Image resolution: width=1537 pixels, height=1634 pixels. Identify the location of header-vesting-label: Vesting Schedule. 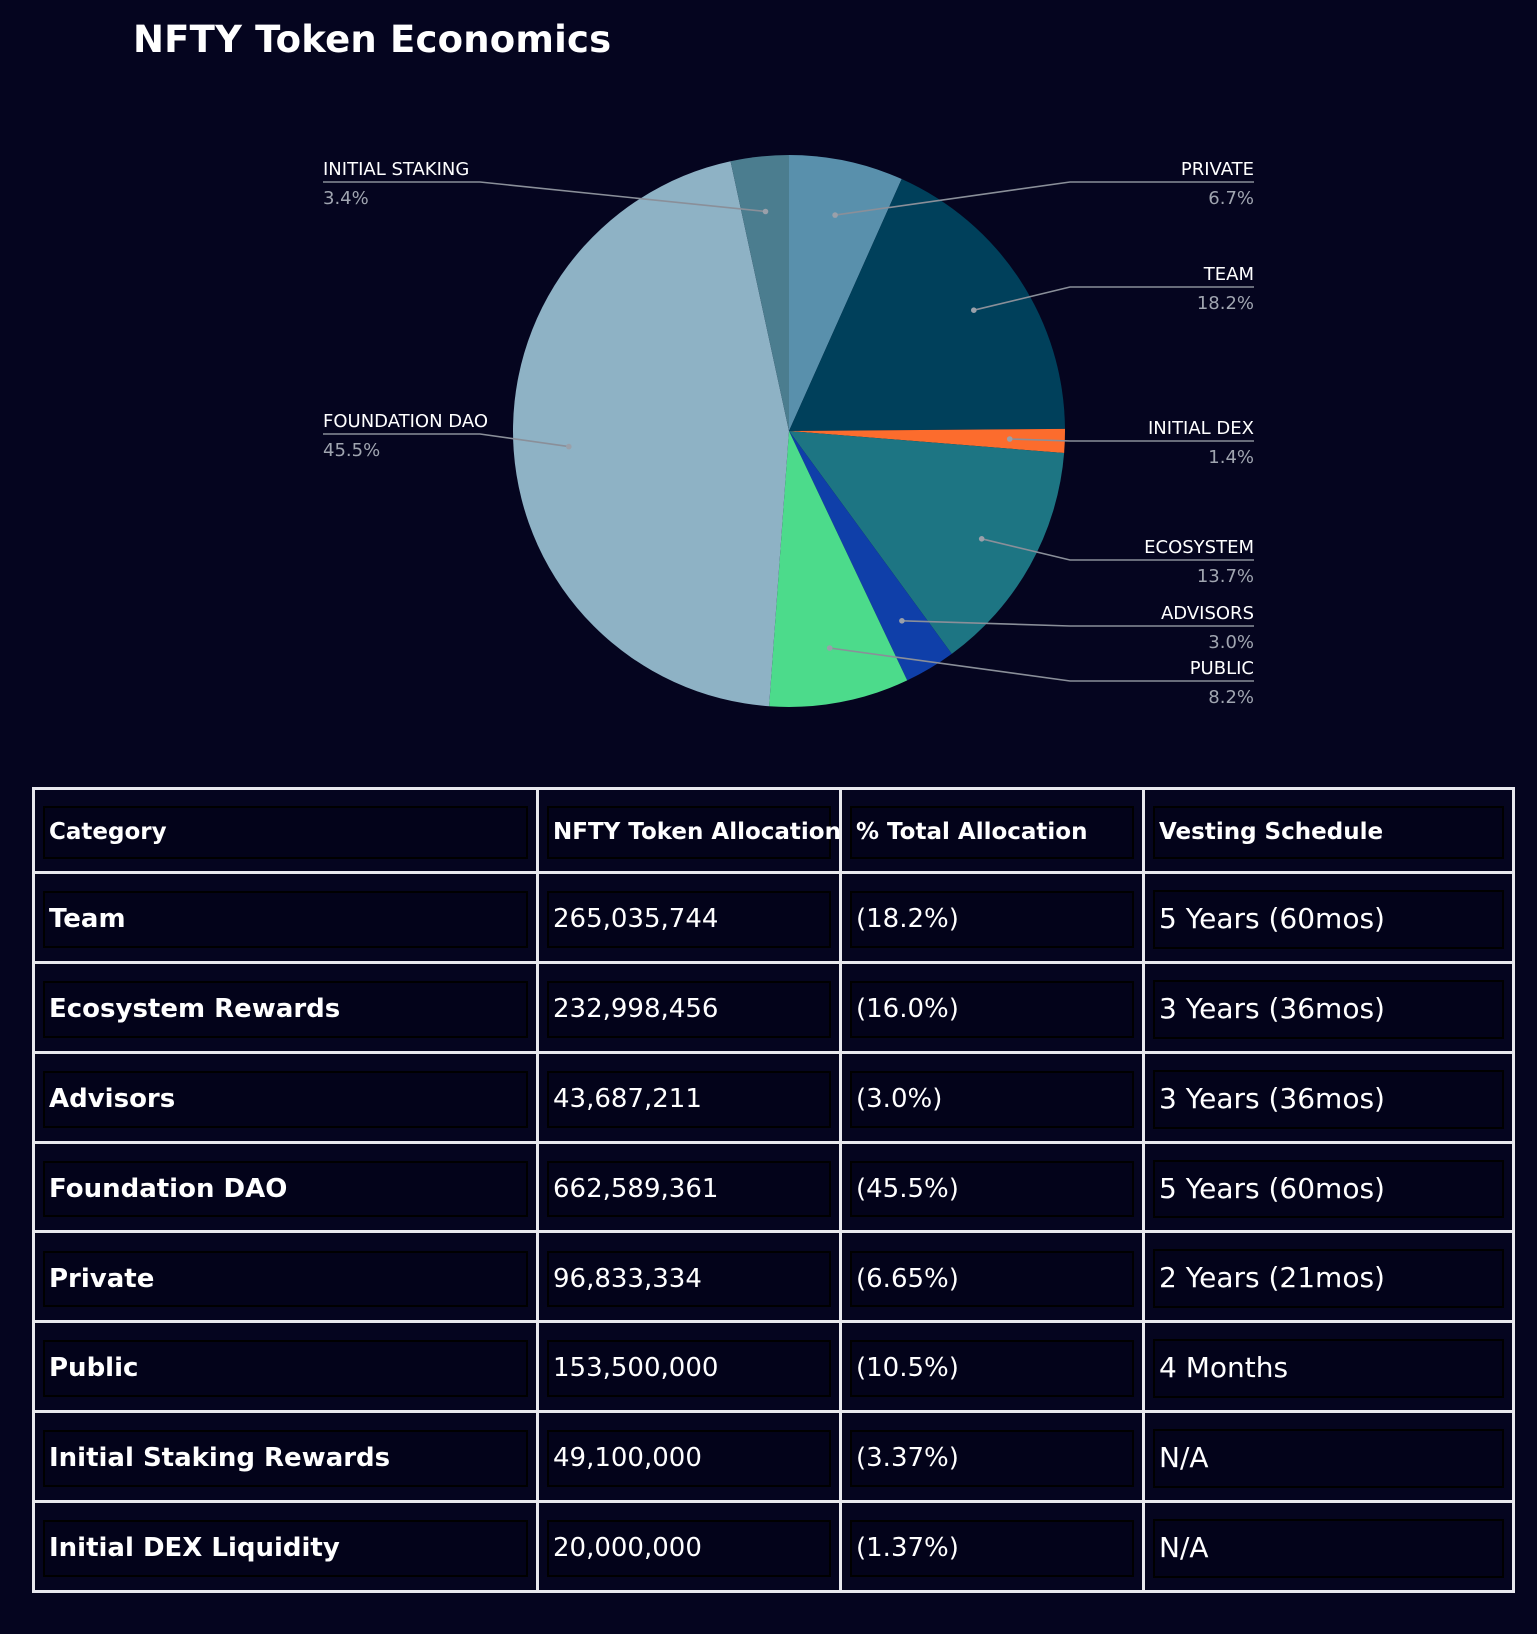
(1328, 833).